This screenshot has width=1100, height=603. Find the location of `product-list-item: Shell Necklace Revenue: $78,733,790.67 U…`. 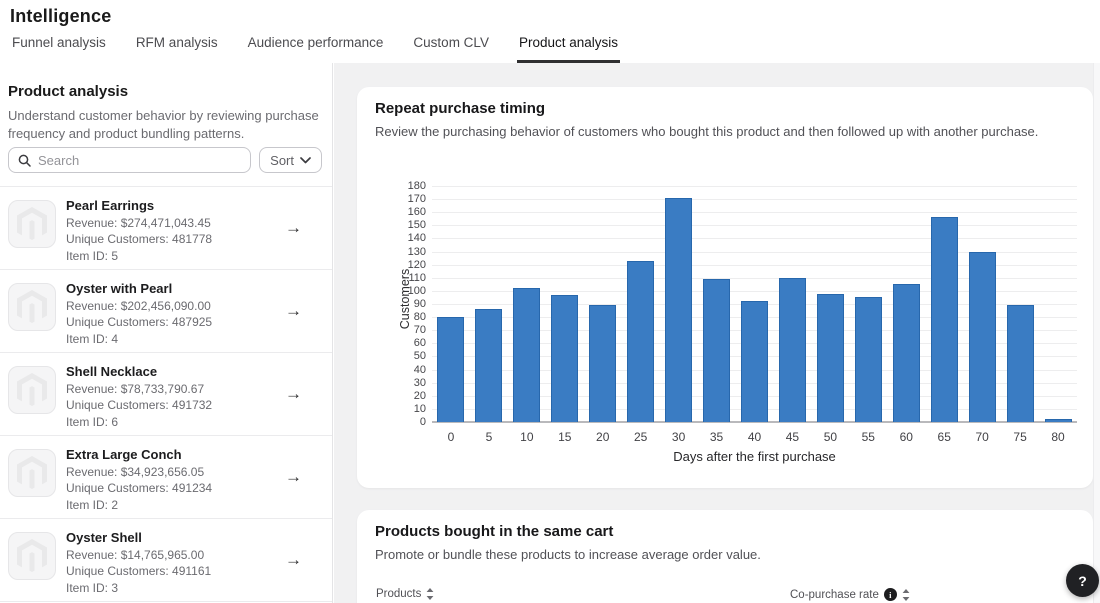

product-list-item: Shell Necklace Revenue: $78,733,790.67 U… is located at coordinates (166, 394).